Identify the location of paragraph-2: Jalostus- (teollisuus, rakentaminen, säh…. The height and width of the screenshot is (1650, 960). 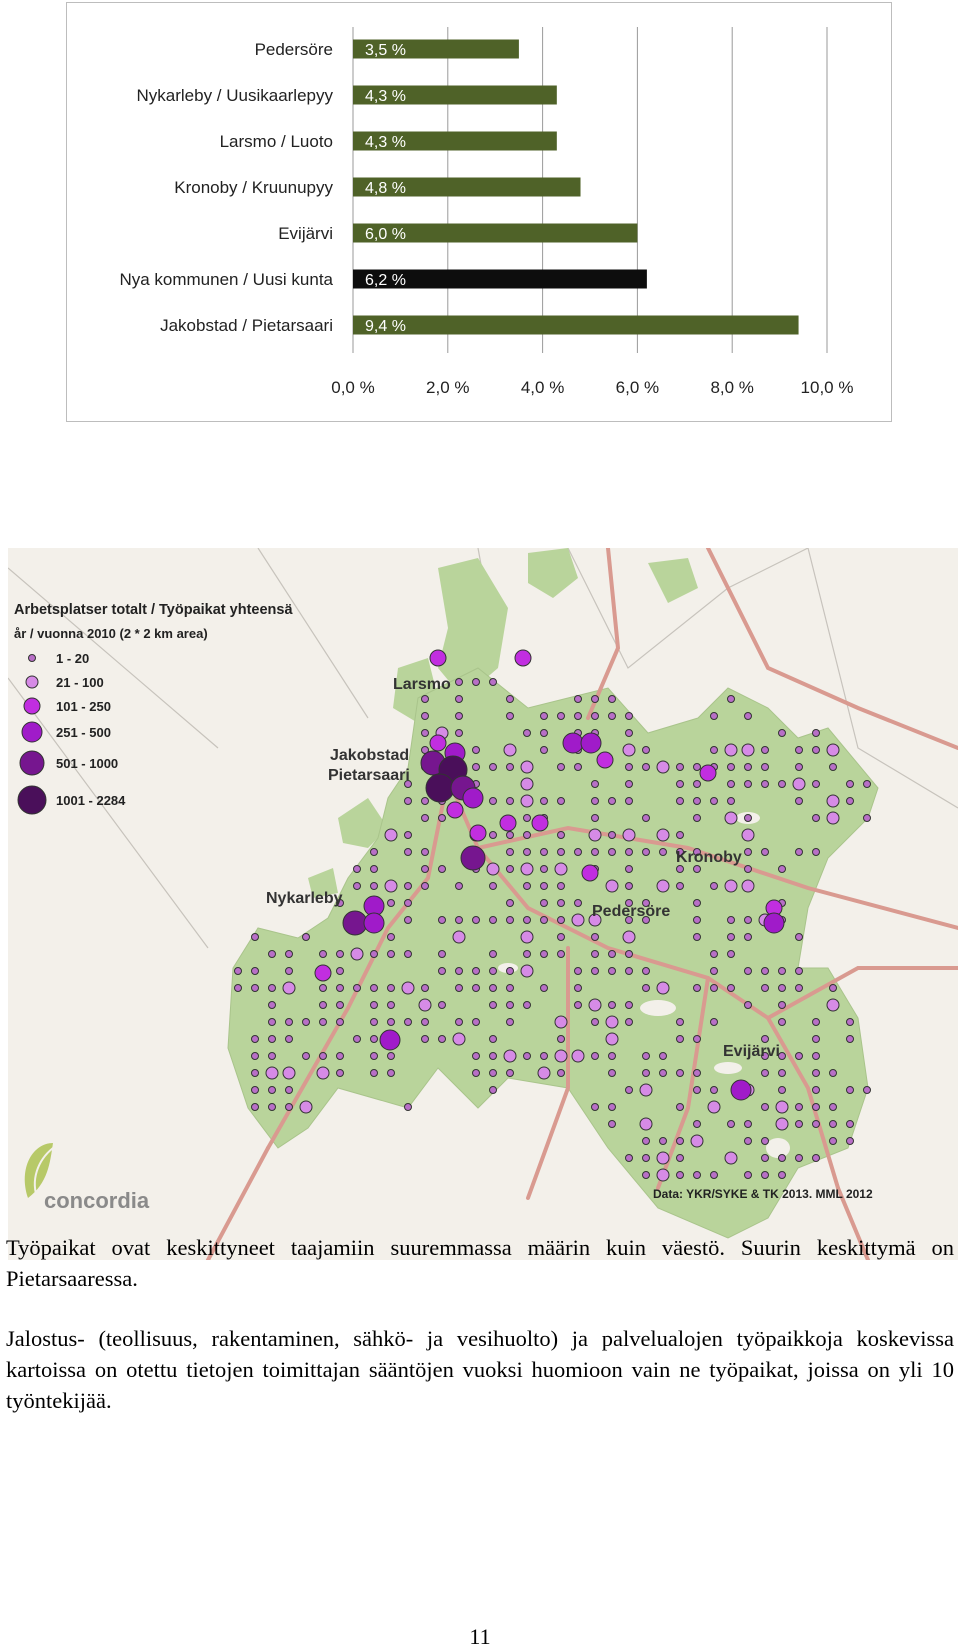
(480, 1369).